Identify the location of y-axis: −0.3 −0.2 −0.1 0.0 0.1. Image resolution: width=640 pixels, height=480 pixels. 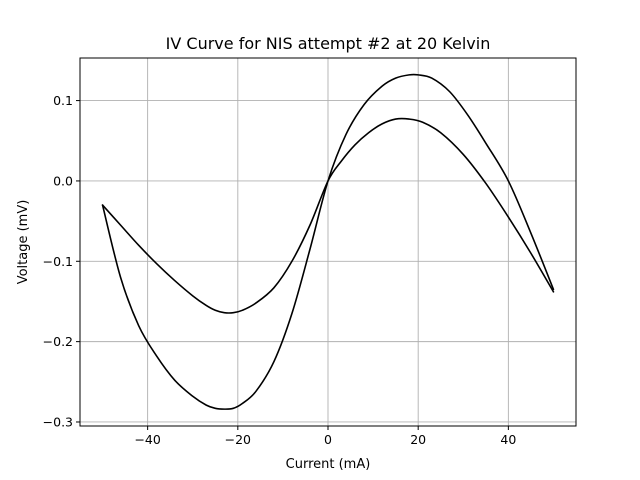
(61, 261).